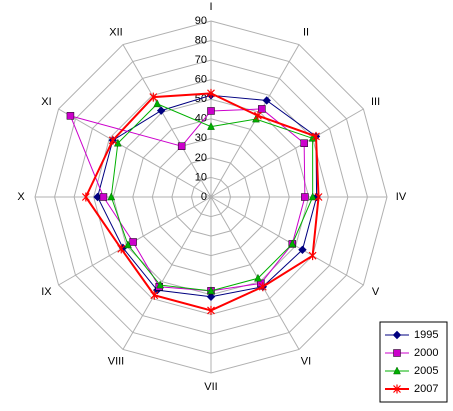 The height and width of the screenshot is (411, 453). Describe the element at coordinates (201, 60) in the screenshot. I see `tick-label: 70` at that location.